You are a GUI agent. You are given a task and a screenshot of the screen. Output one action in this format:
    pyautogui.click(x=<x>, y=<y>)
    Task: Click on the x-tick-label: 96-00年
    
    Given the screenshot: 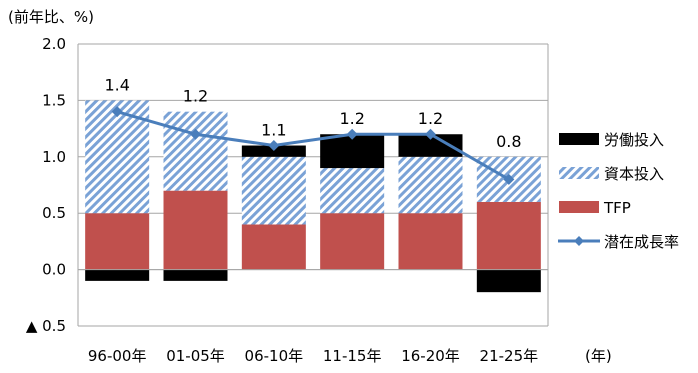 What is the action you would take?
    pyautogui.click(x=117, y=356)
    